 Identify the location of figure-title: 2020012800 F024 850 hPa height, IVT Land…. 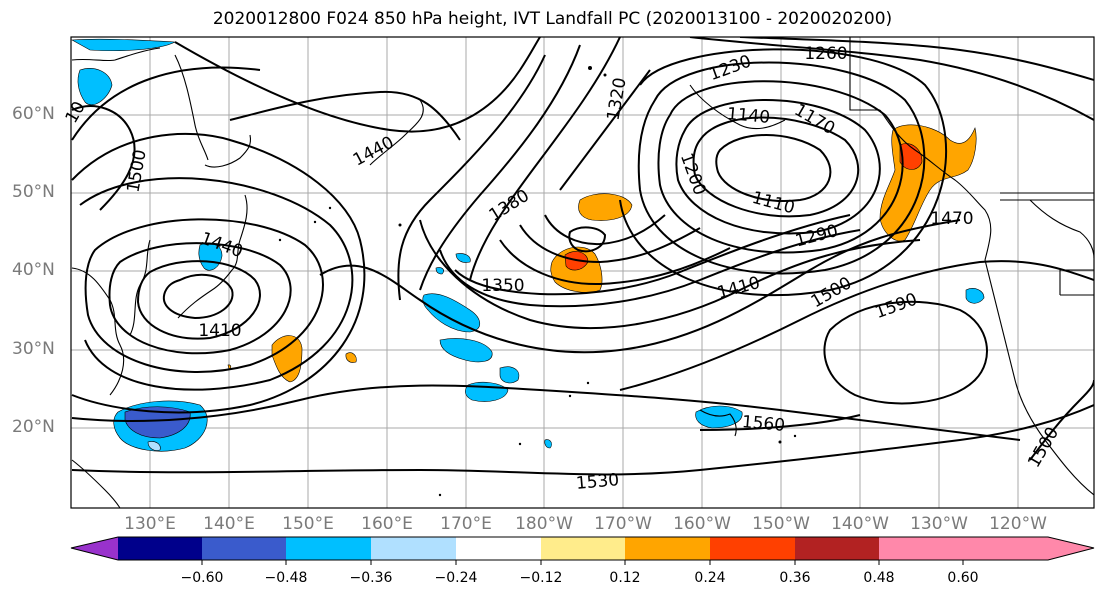
(552, 19).